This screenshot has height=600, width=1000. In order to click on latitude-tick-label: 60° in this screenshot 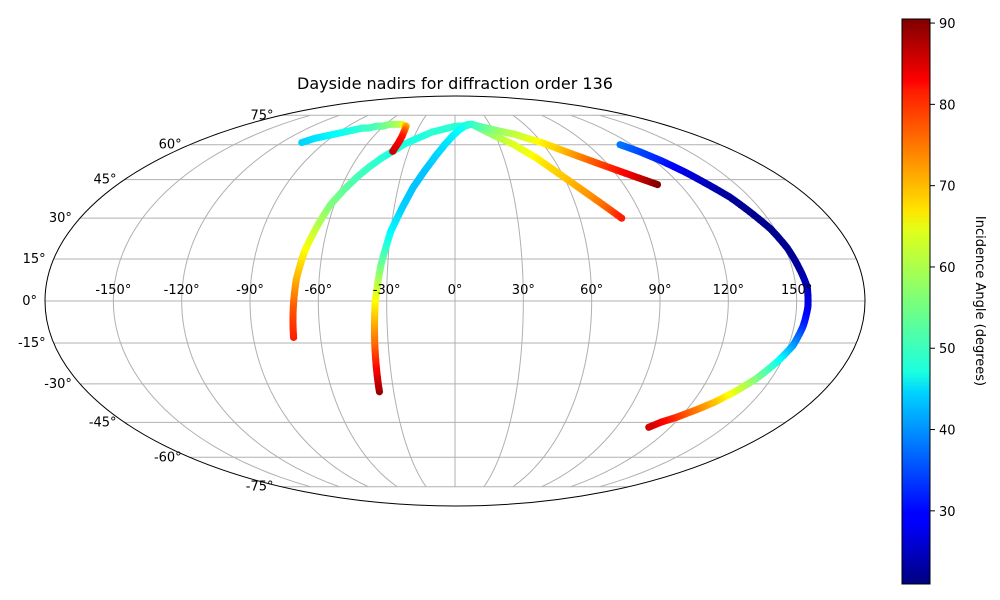, I will do `click(170, 145)`.